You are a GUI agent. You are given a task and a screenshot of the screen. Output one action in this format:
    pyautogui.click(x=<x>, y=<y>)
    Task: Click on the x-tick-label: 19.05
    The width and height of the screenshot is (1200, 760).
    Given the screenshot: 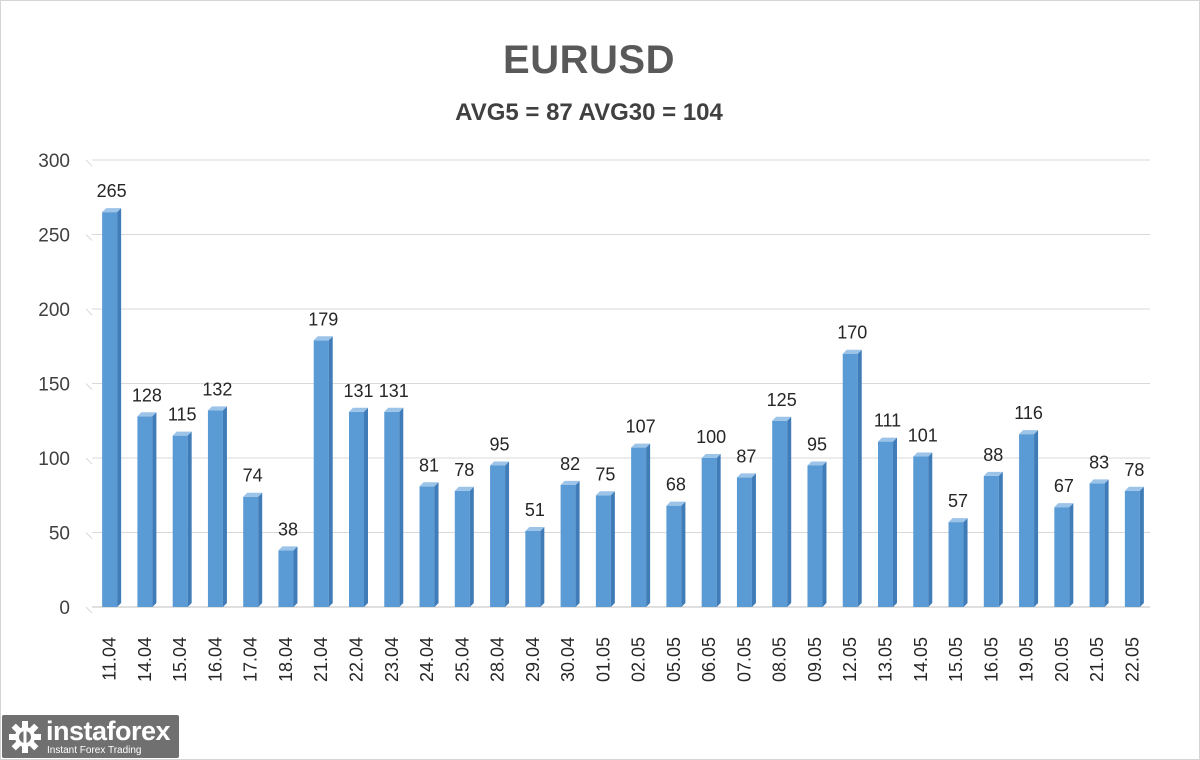 What is the action you would take?
    pyautogui.click(x=1027, y=659)
    